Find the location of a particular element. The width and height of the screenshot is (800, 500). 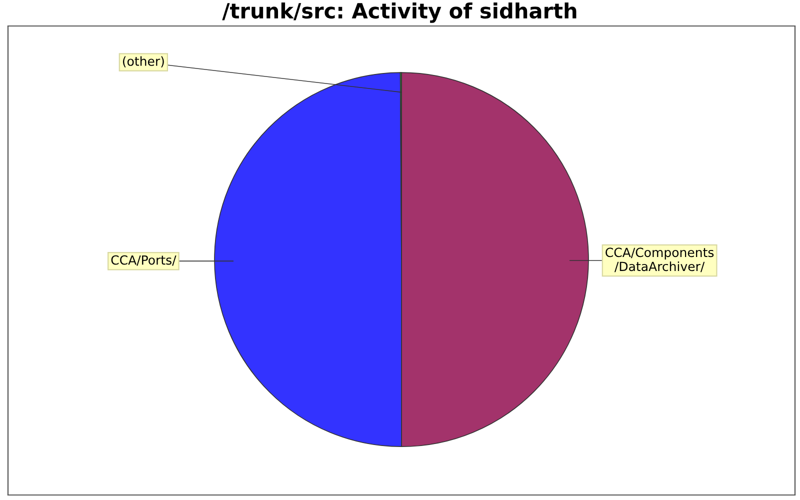

slice-label: CCA/Ports/ is located at coordinates (143, 260).